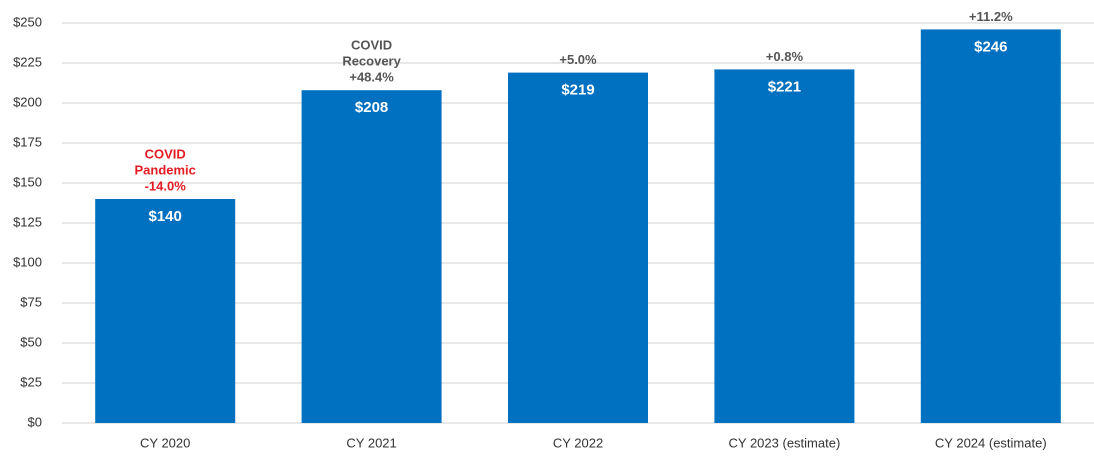 The width and height of the screenshot is (1094, 461). I want to click on y-tick-label: $175, so click(27, 141).